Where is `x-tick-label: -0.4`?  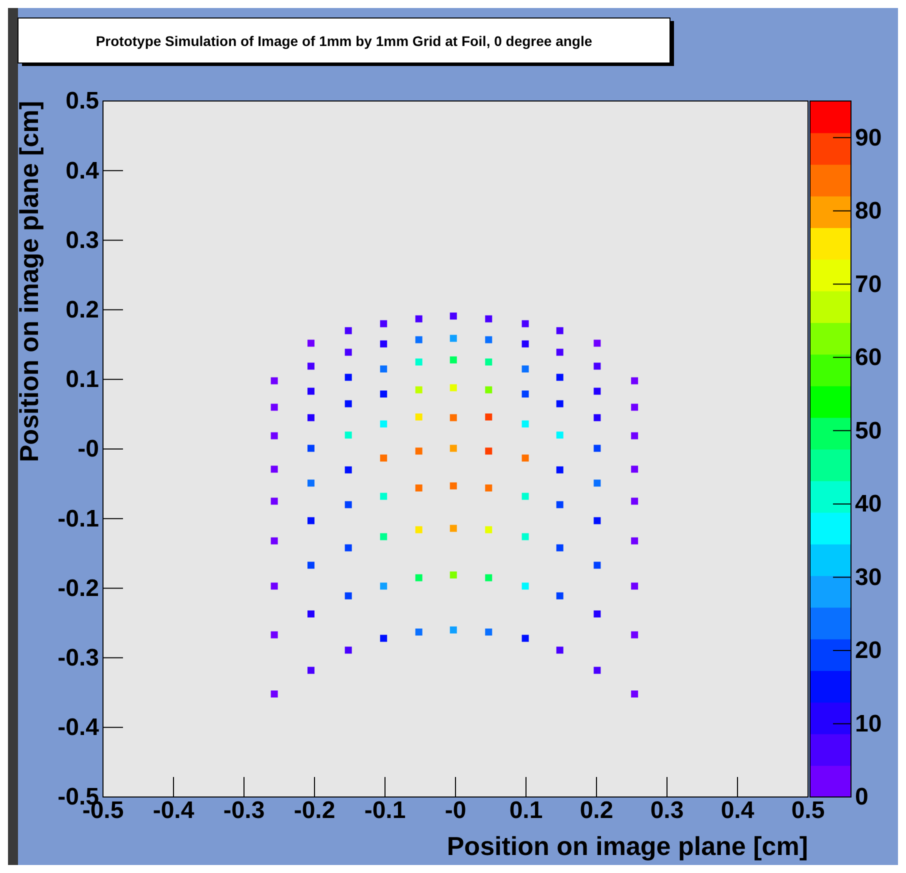
x-tick-label: -0.4 is located at coordinates (173, 810).